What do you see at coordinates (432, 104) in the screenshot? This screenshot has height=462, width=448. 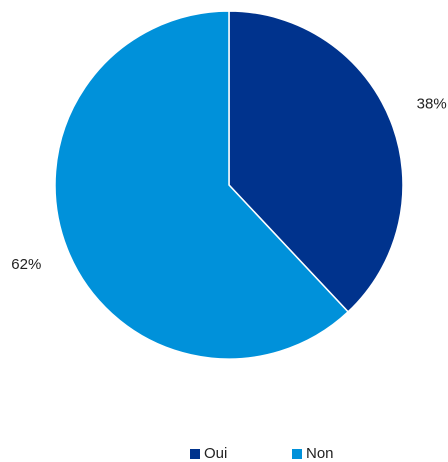 I see `data-label: 38%` at bounding box center [432, 104].